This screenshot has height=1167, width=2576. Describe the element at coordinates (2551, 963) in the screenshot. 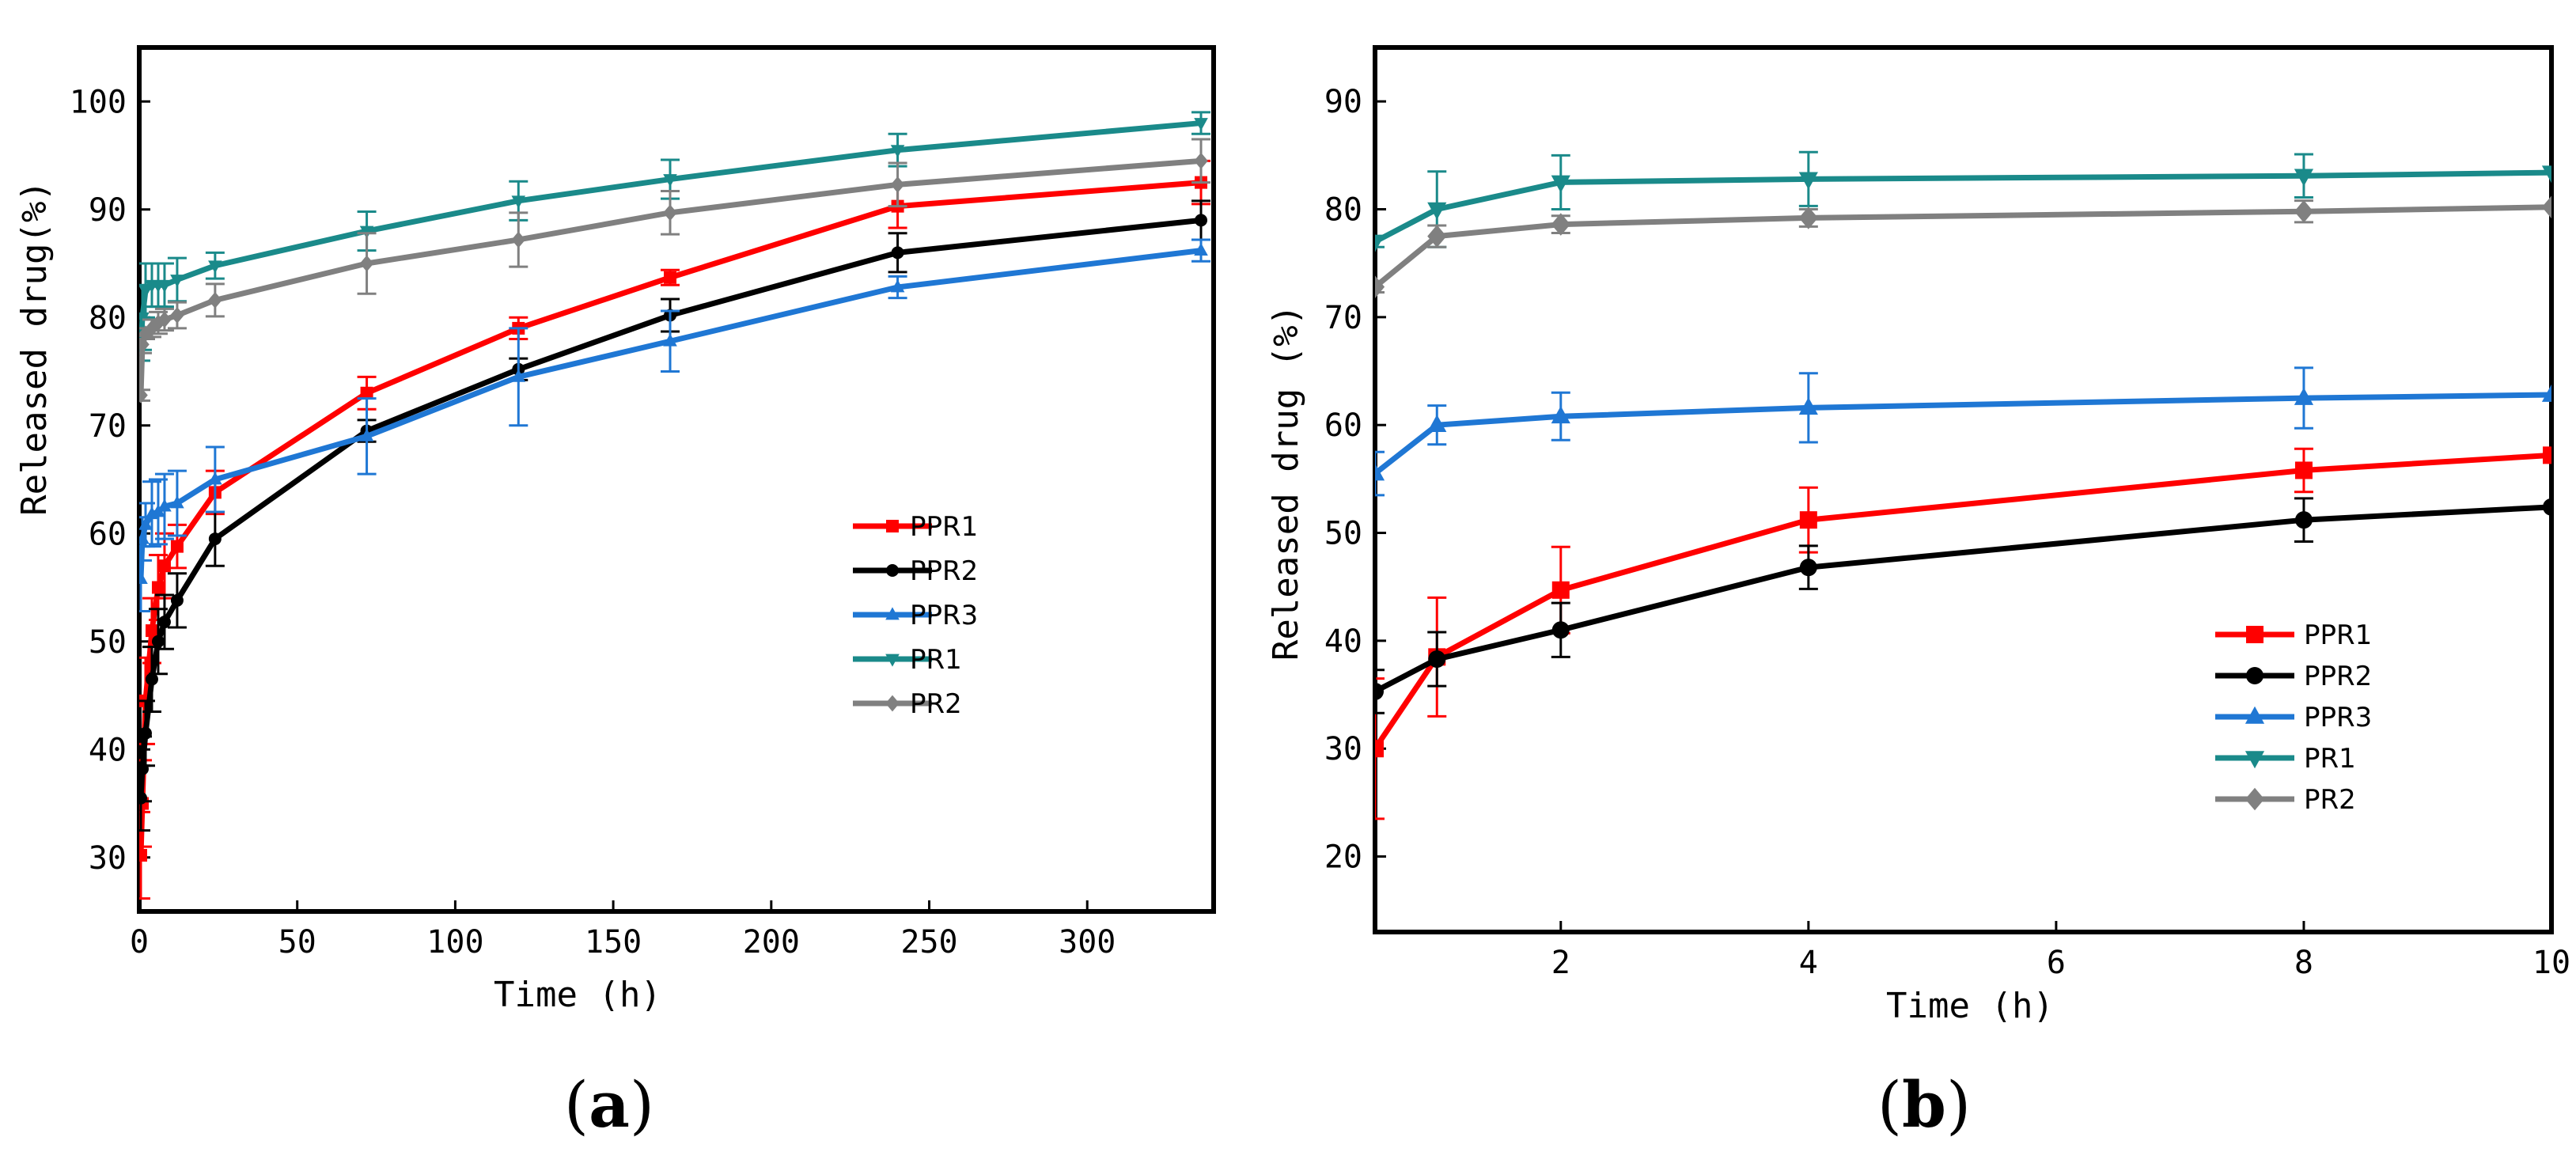

I see `x-tick-label: 10` at that location.